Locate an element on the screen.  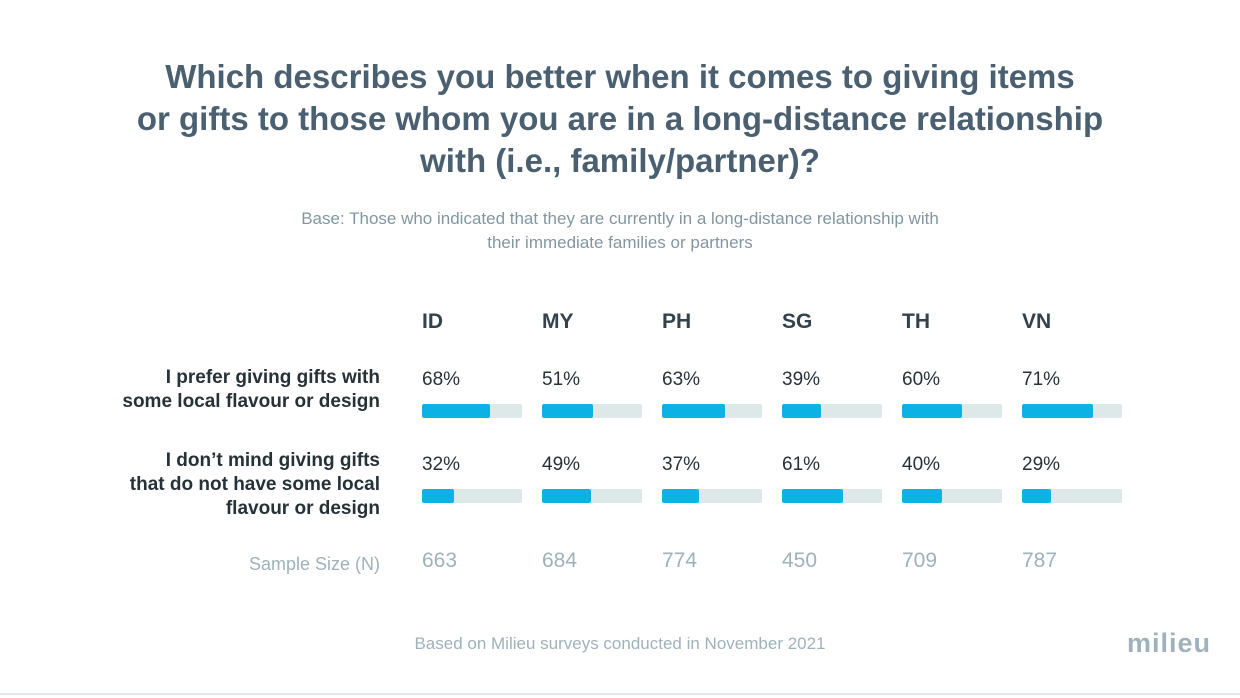
row-label-line: I don’t mind giving gifts is located at coordinates (272, 460).